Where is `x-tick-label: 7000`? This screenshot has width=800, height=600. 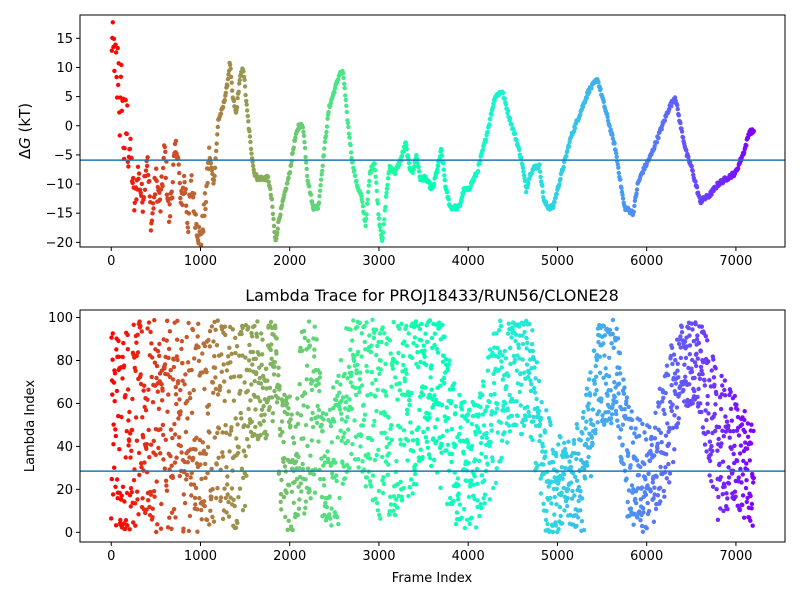
x-tick-label: 7000 is located at coordinates (735, 261).